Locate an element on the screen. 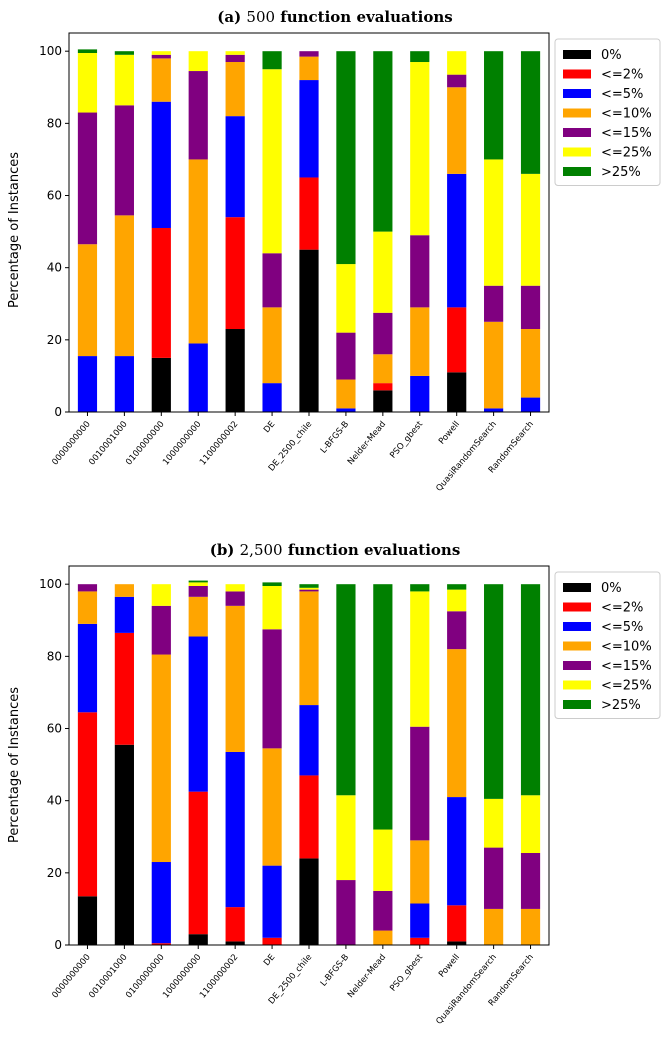  y-ticks-a: 0 20 40 60 80 100 is located at coordinates (54, 231).